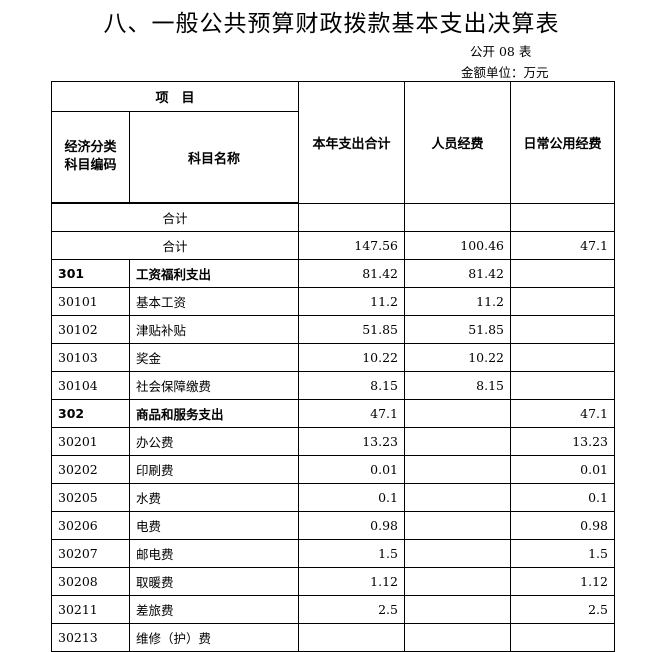 The width and height of the screenshot is (663, 652). Describe the element at coordinates (90, 441) in the screenshot. I see `econ-code-cell: 30201` at that location.